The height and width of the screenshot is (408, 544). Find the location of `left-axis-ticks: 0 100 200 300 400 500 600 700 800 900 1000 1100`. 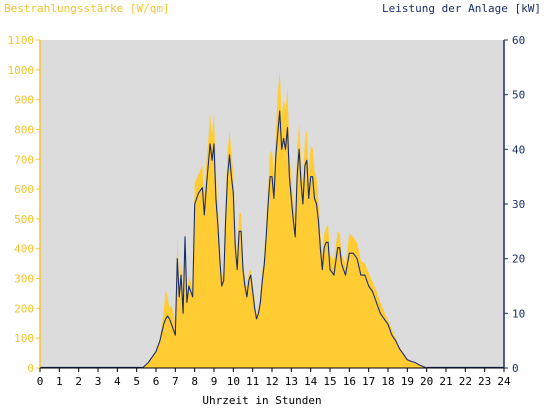

left-axis-ticks: 0 100 200 300 400 500 600 700 800 900 1000 1100 is located at coordinates (24, 204).